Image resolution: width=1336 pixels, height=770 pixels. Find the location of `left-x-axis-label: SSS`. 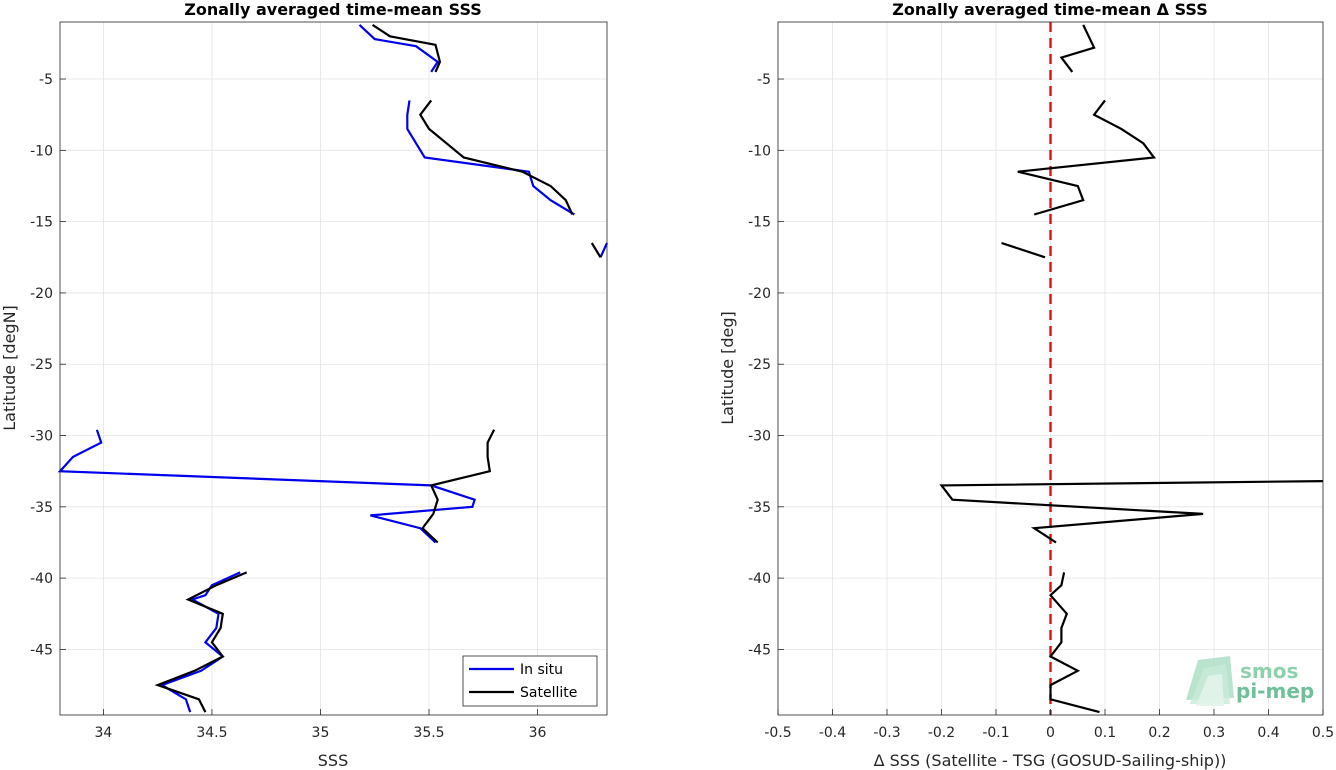

left-x-axis-label: SSS is located at coordinates (333, 760).